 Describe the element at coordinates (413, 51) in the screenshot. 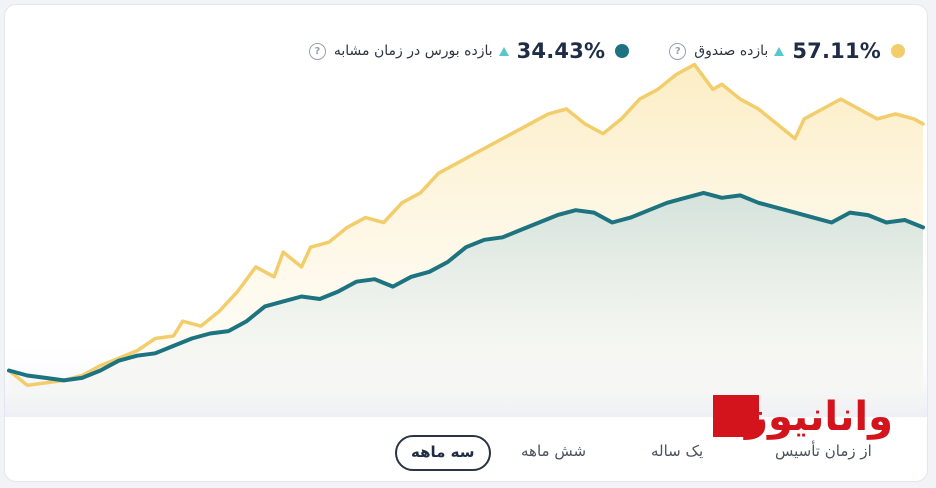

I see `legend-market-label: بازده بورس در زمان مشابه` at that location.